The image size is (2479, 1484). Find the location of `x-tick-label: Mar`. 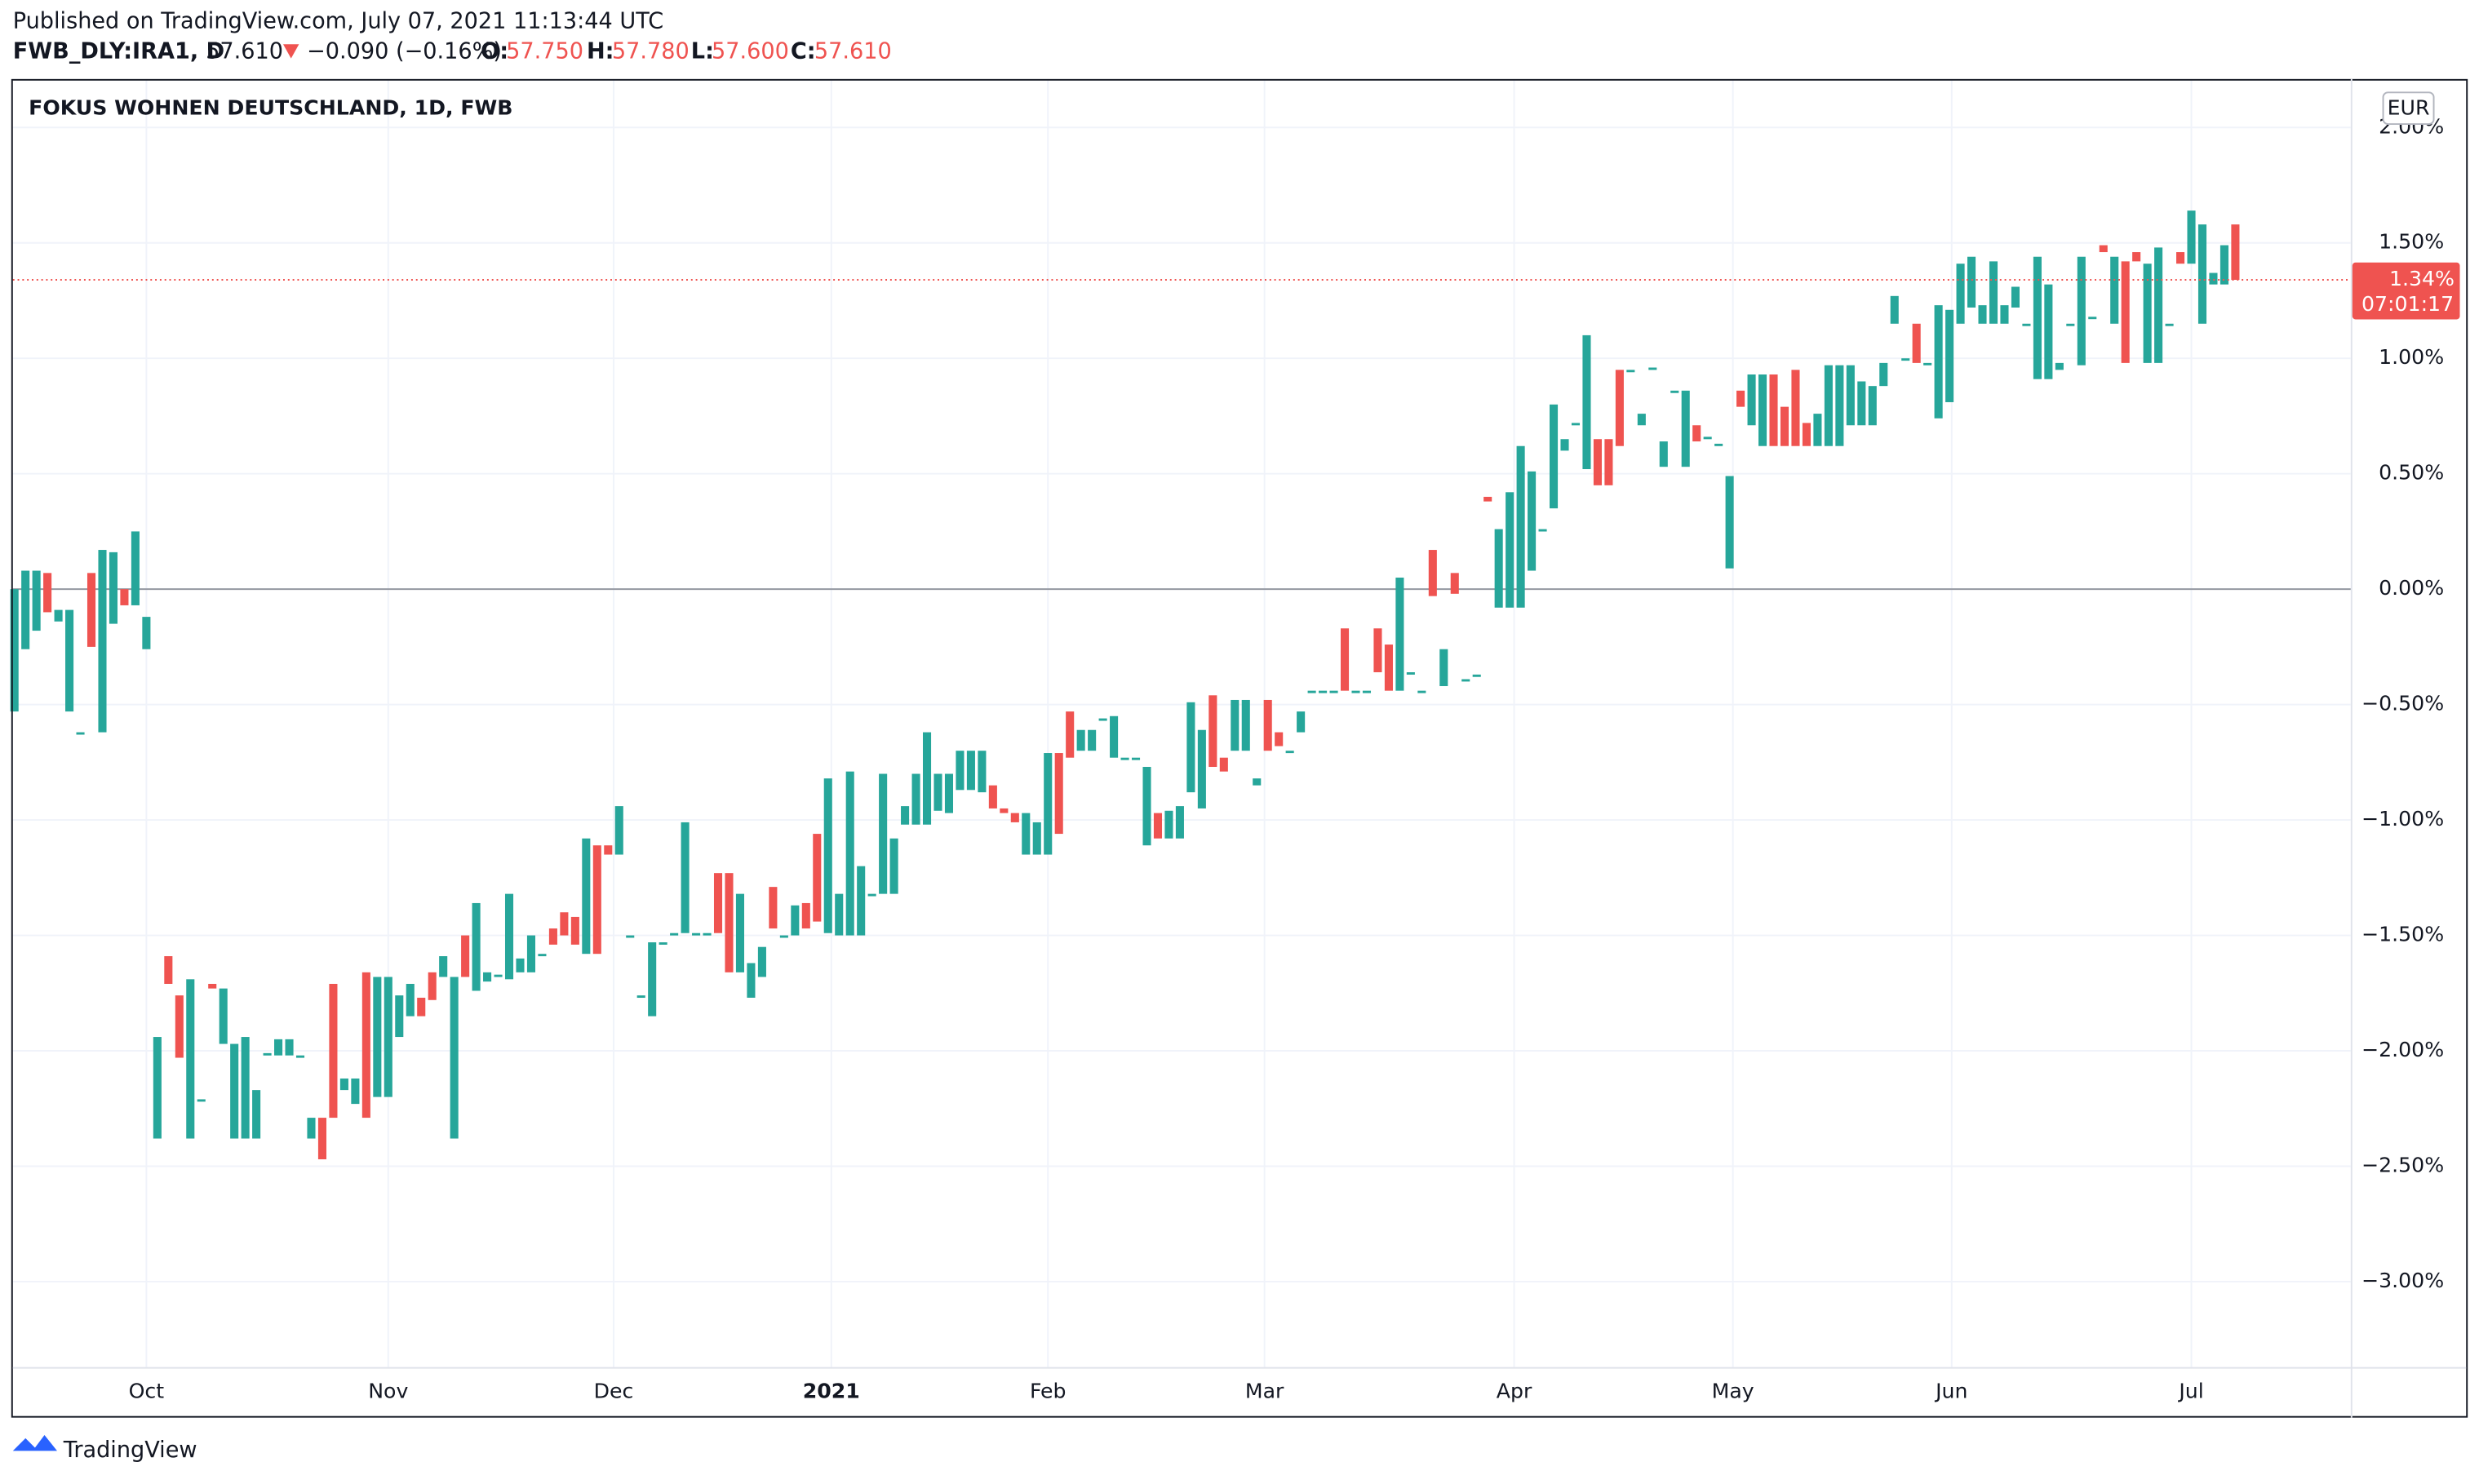

x-tick-label: Mar is located at coordinates (1264, 1391).